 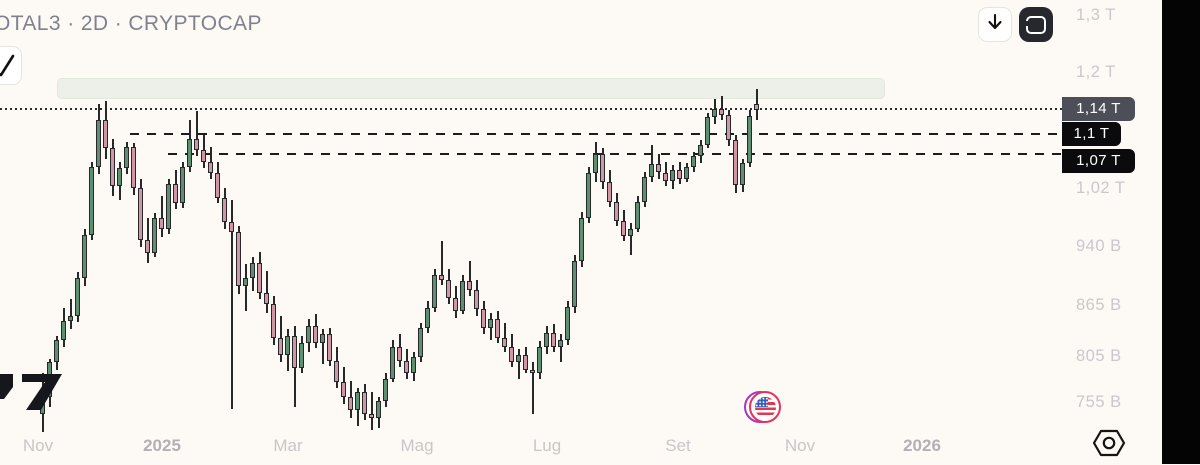 I want to click on price-tick-label: 1,02 T, so click(x=1101, y=187).